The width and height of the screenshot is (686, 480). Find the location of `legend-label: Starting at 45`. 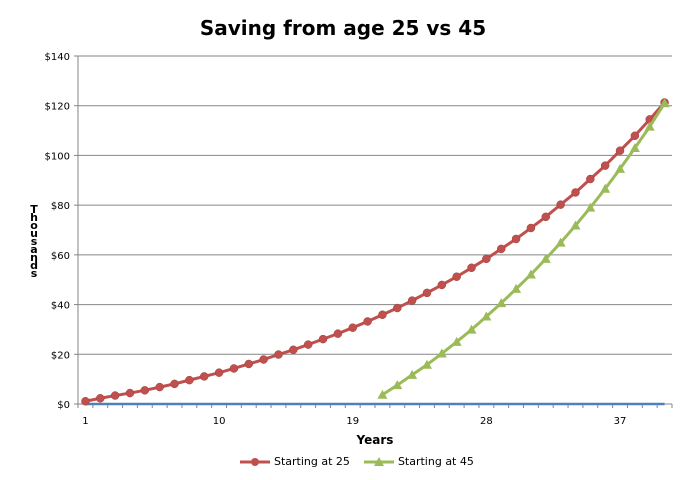

legend-label: Starting at 45 is located at coordinates (435, 461).